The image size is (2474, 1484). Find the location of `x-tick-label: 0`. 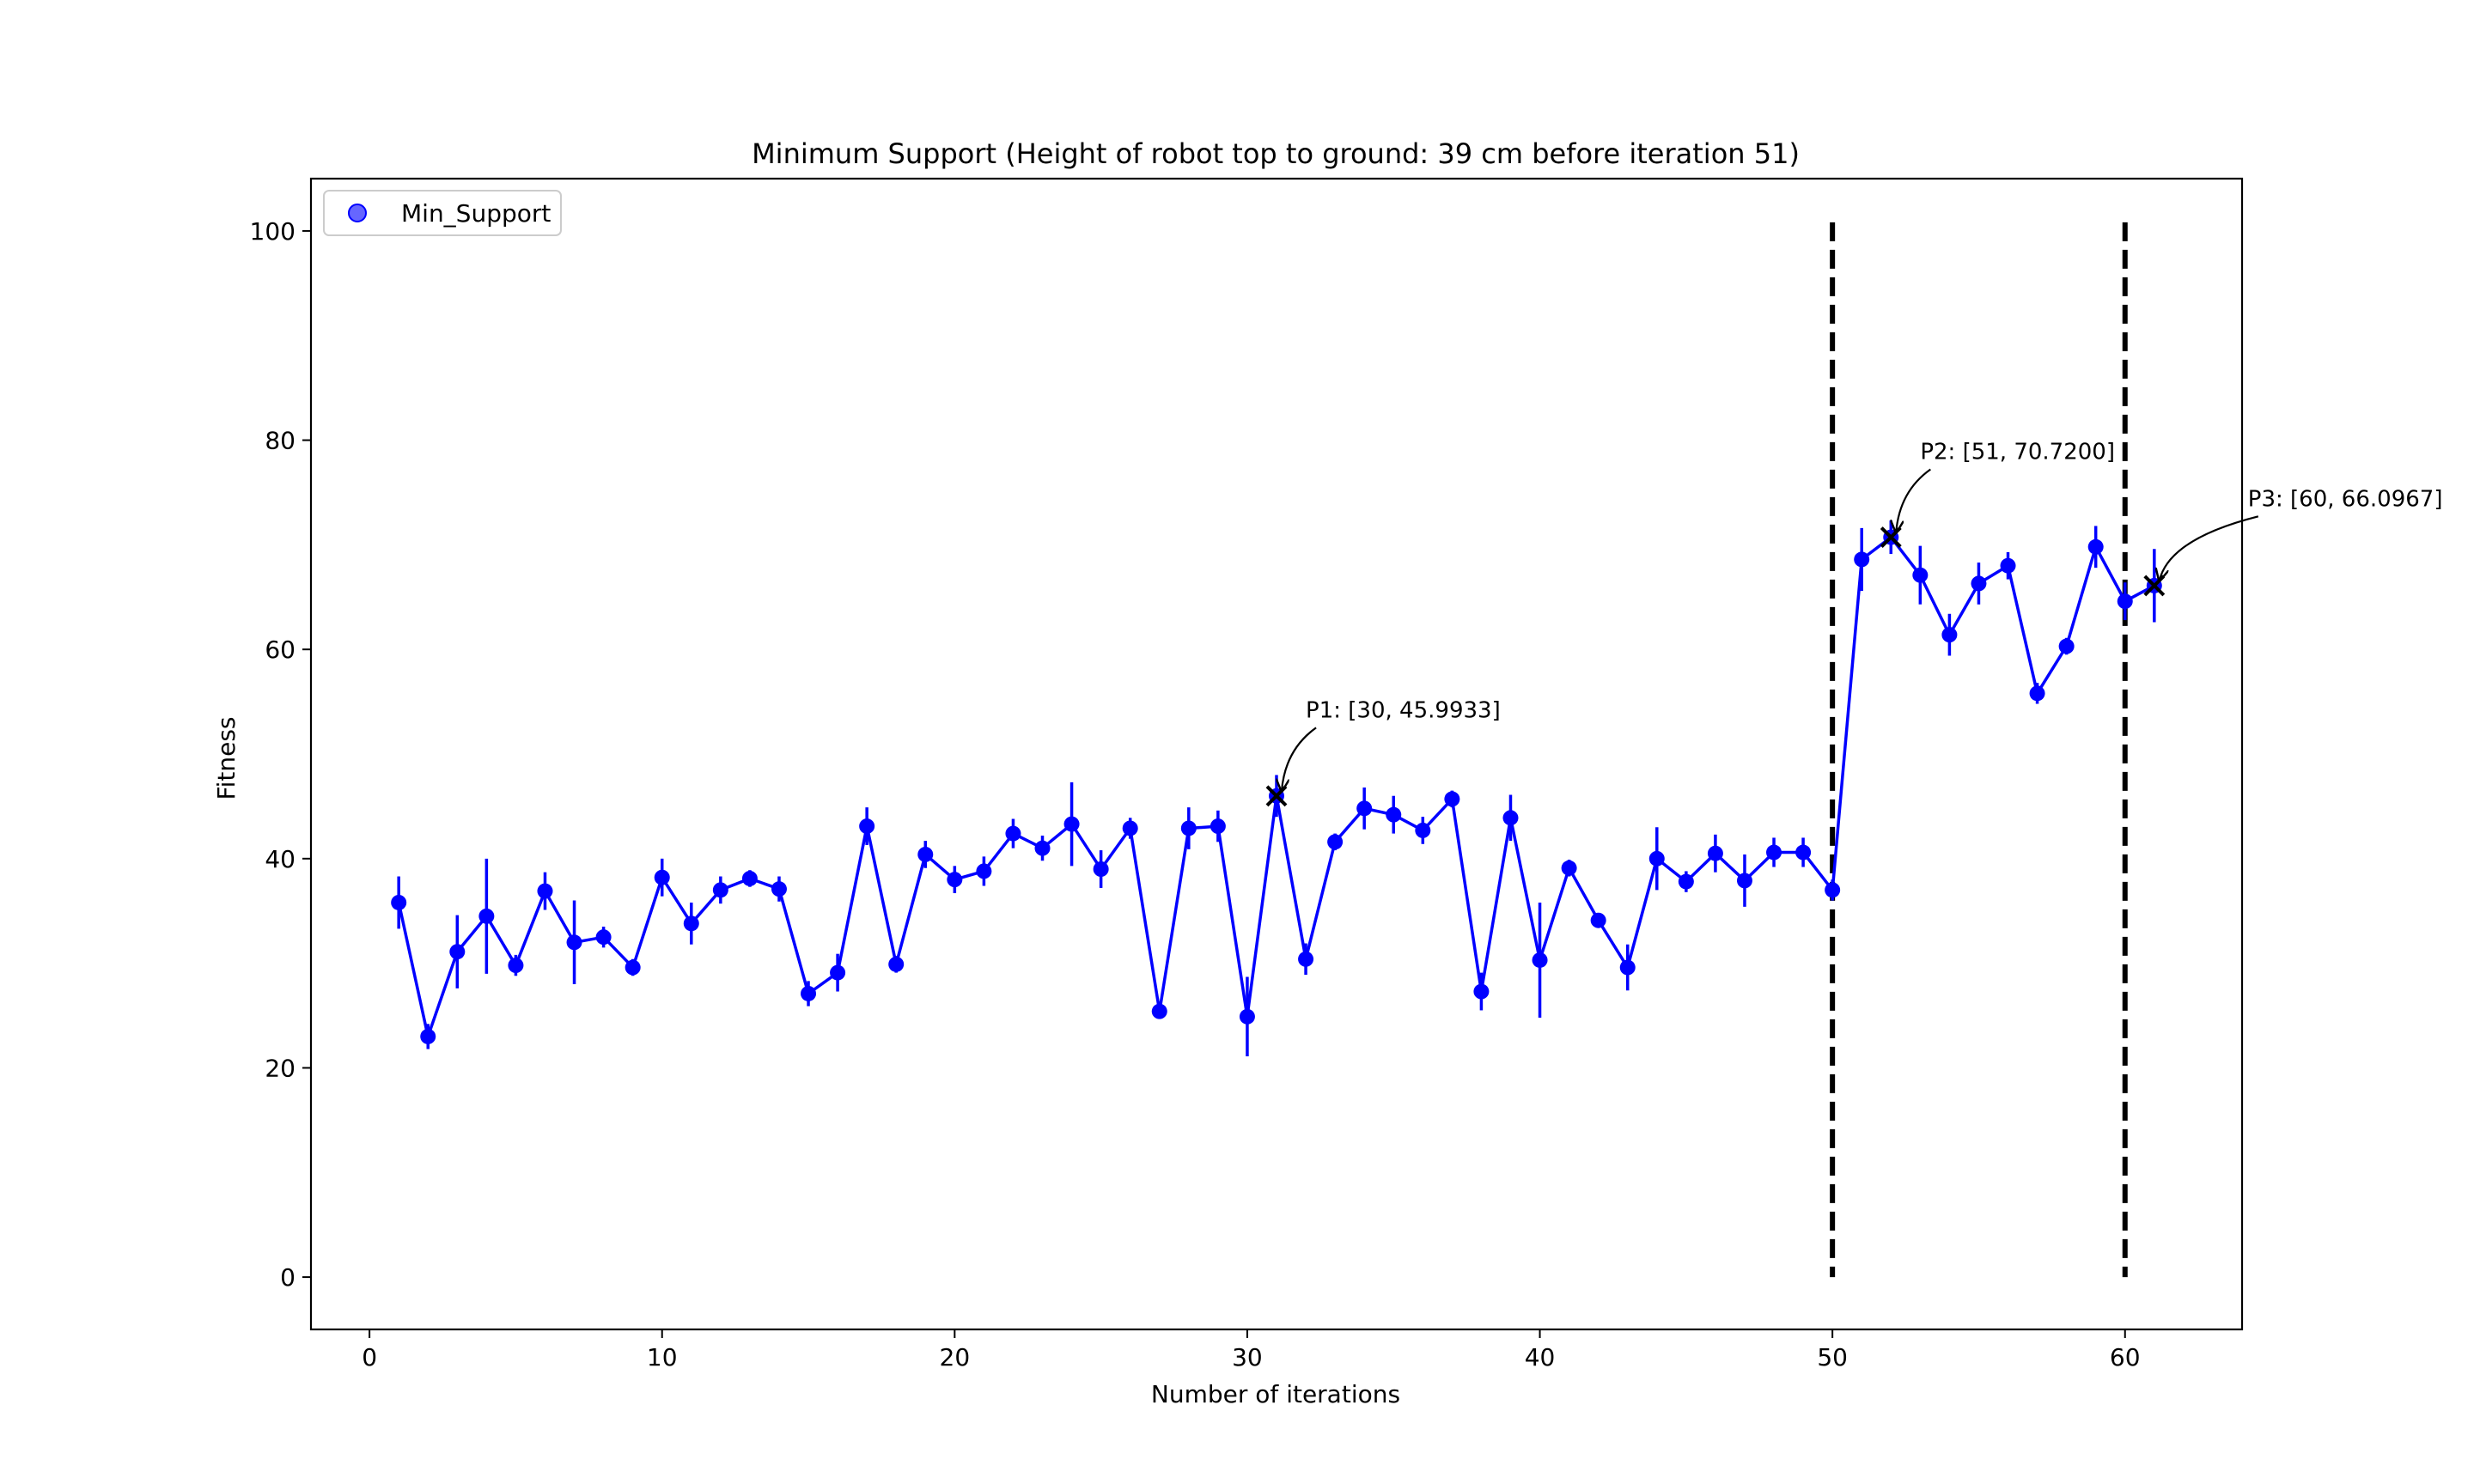

x-tick-label: 0 is located at coordinates (369, 1357).